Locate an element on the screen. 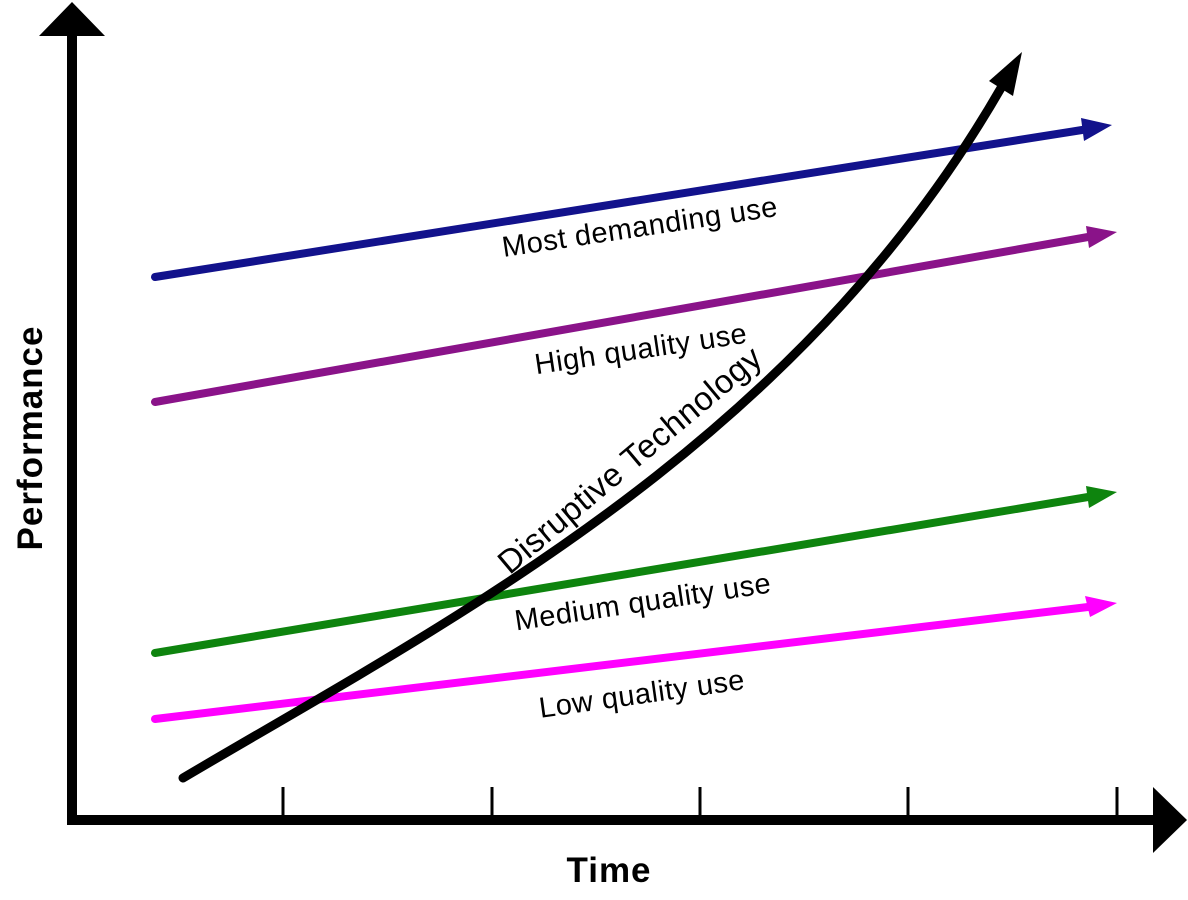  x-axis-ticks is located at coordinates (700, 802).